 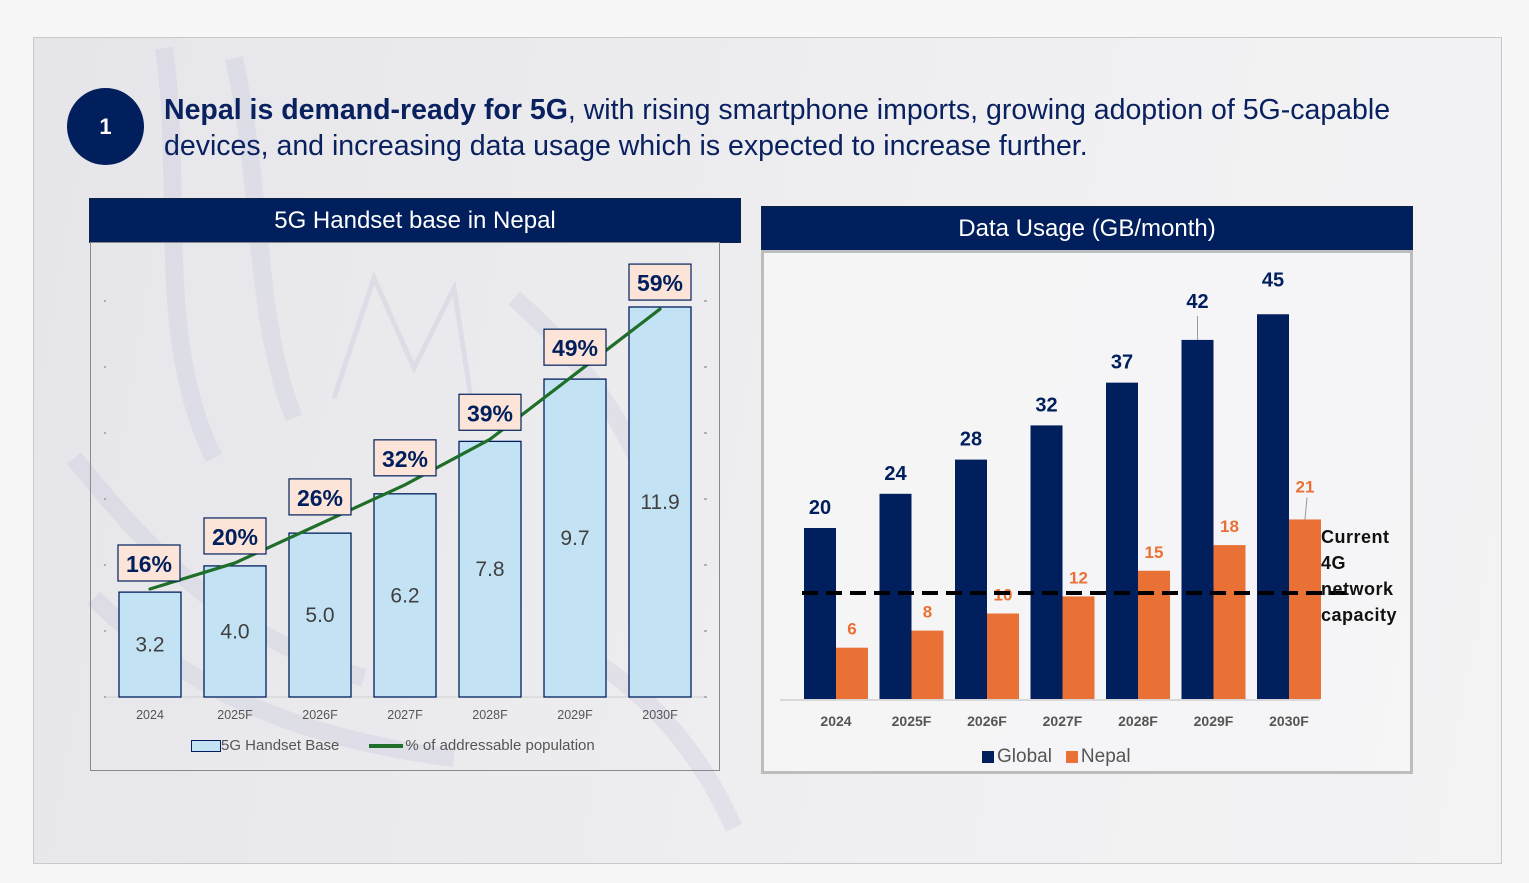 I want to click on legend-swatch-global, so click(x=988, y=757).